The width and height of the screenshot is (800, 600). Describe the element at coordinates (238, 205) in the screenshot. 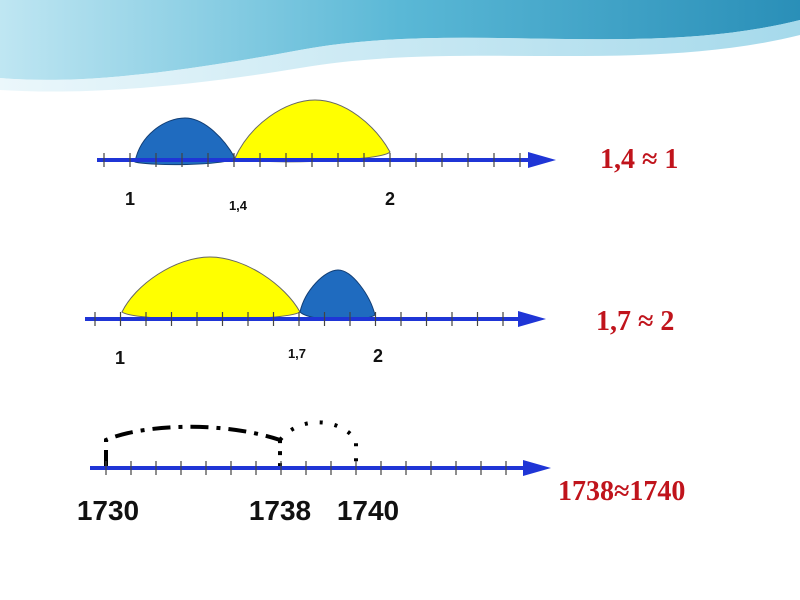

I see `tick-label: 1,4` at that location.